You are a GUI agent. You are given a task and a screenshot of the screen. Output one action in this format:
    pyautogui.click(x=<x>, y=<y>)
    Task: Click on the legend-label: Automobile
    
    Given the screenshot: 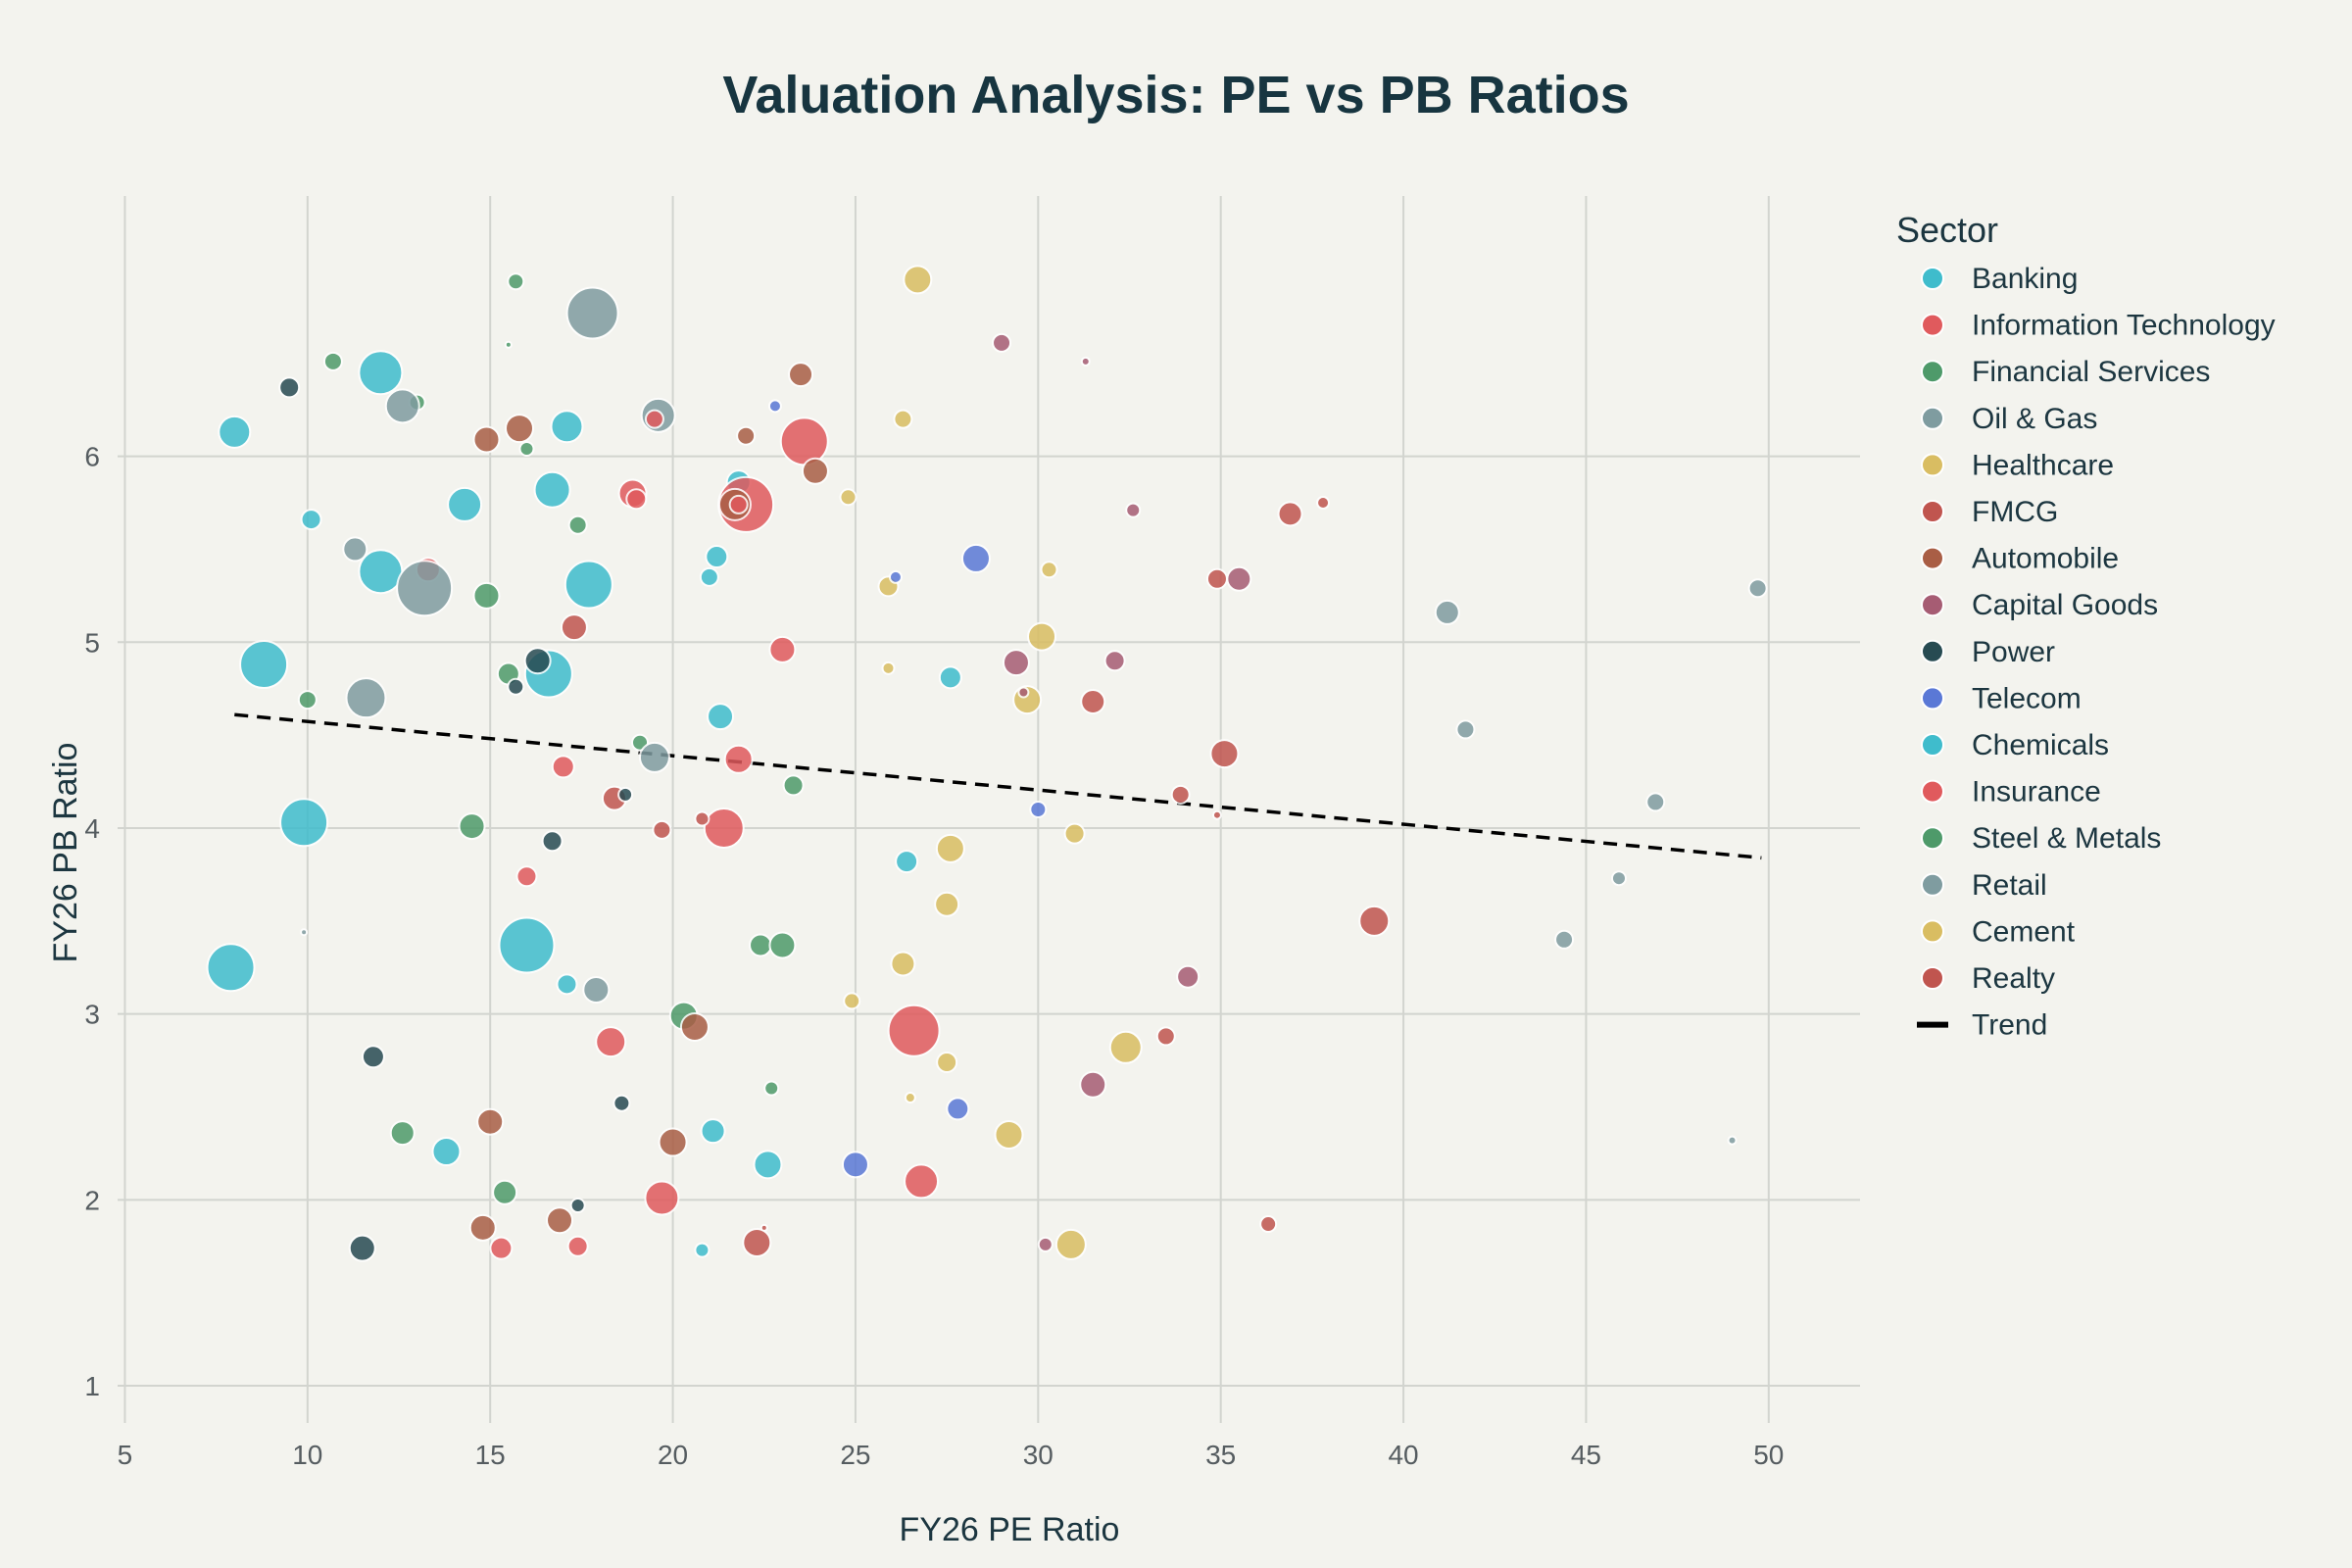 What is the action you would take?
    pyautogui.click(x=2045, y=559)
    